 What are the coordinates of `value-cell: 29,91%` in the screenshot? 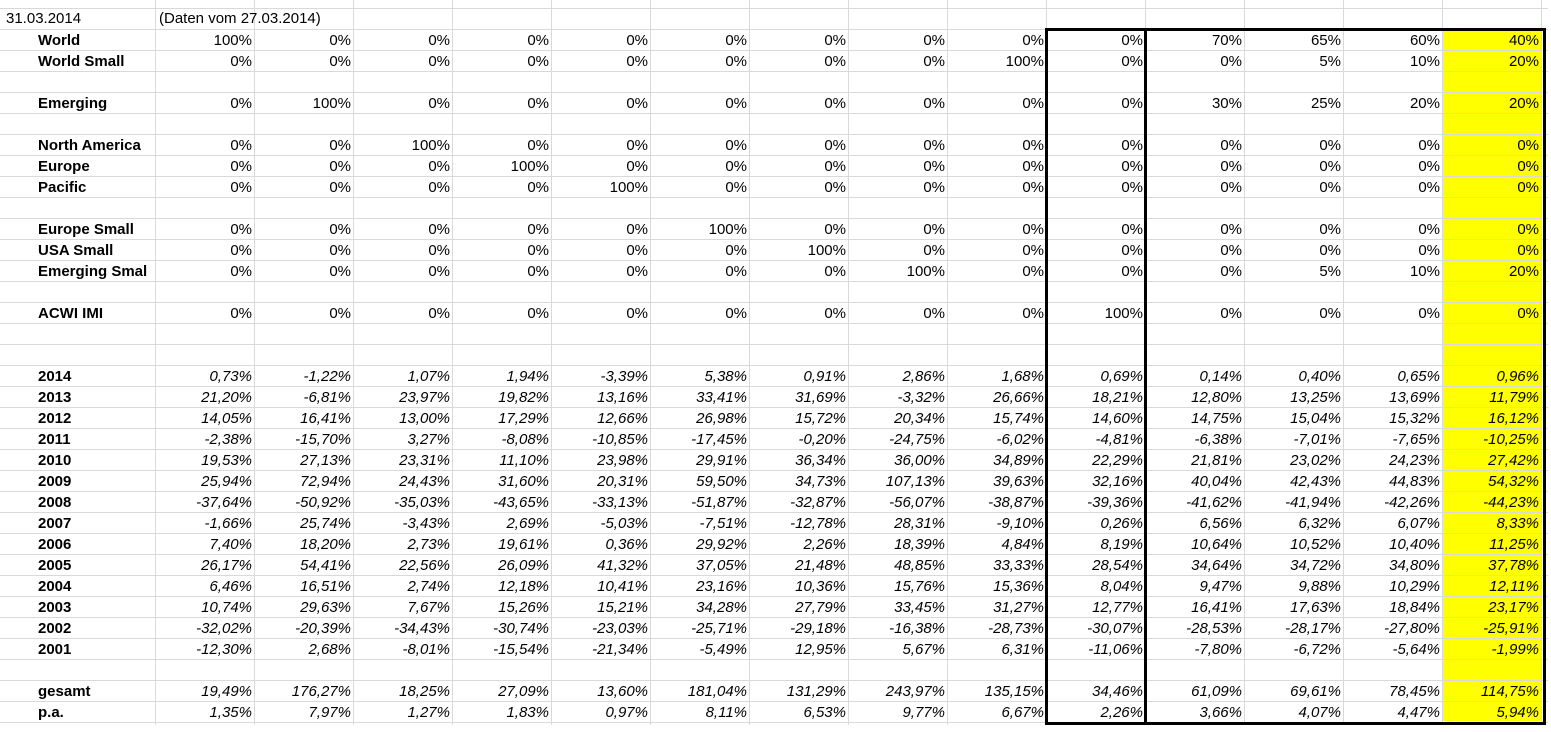 It's located at (721, 460).